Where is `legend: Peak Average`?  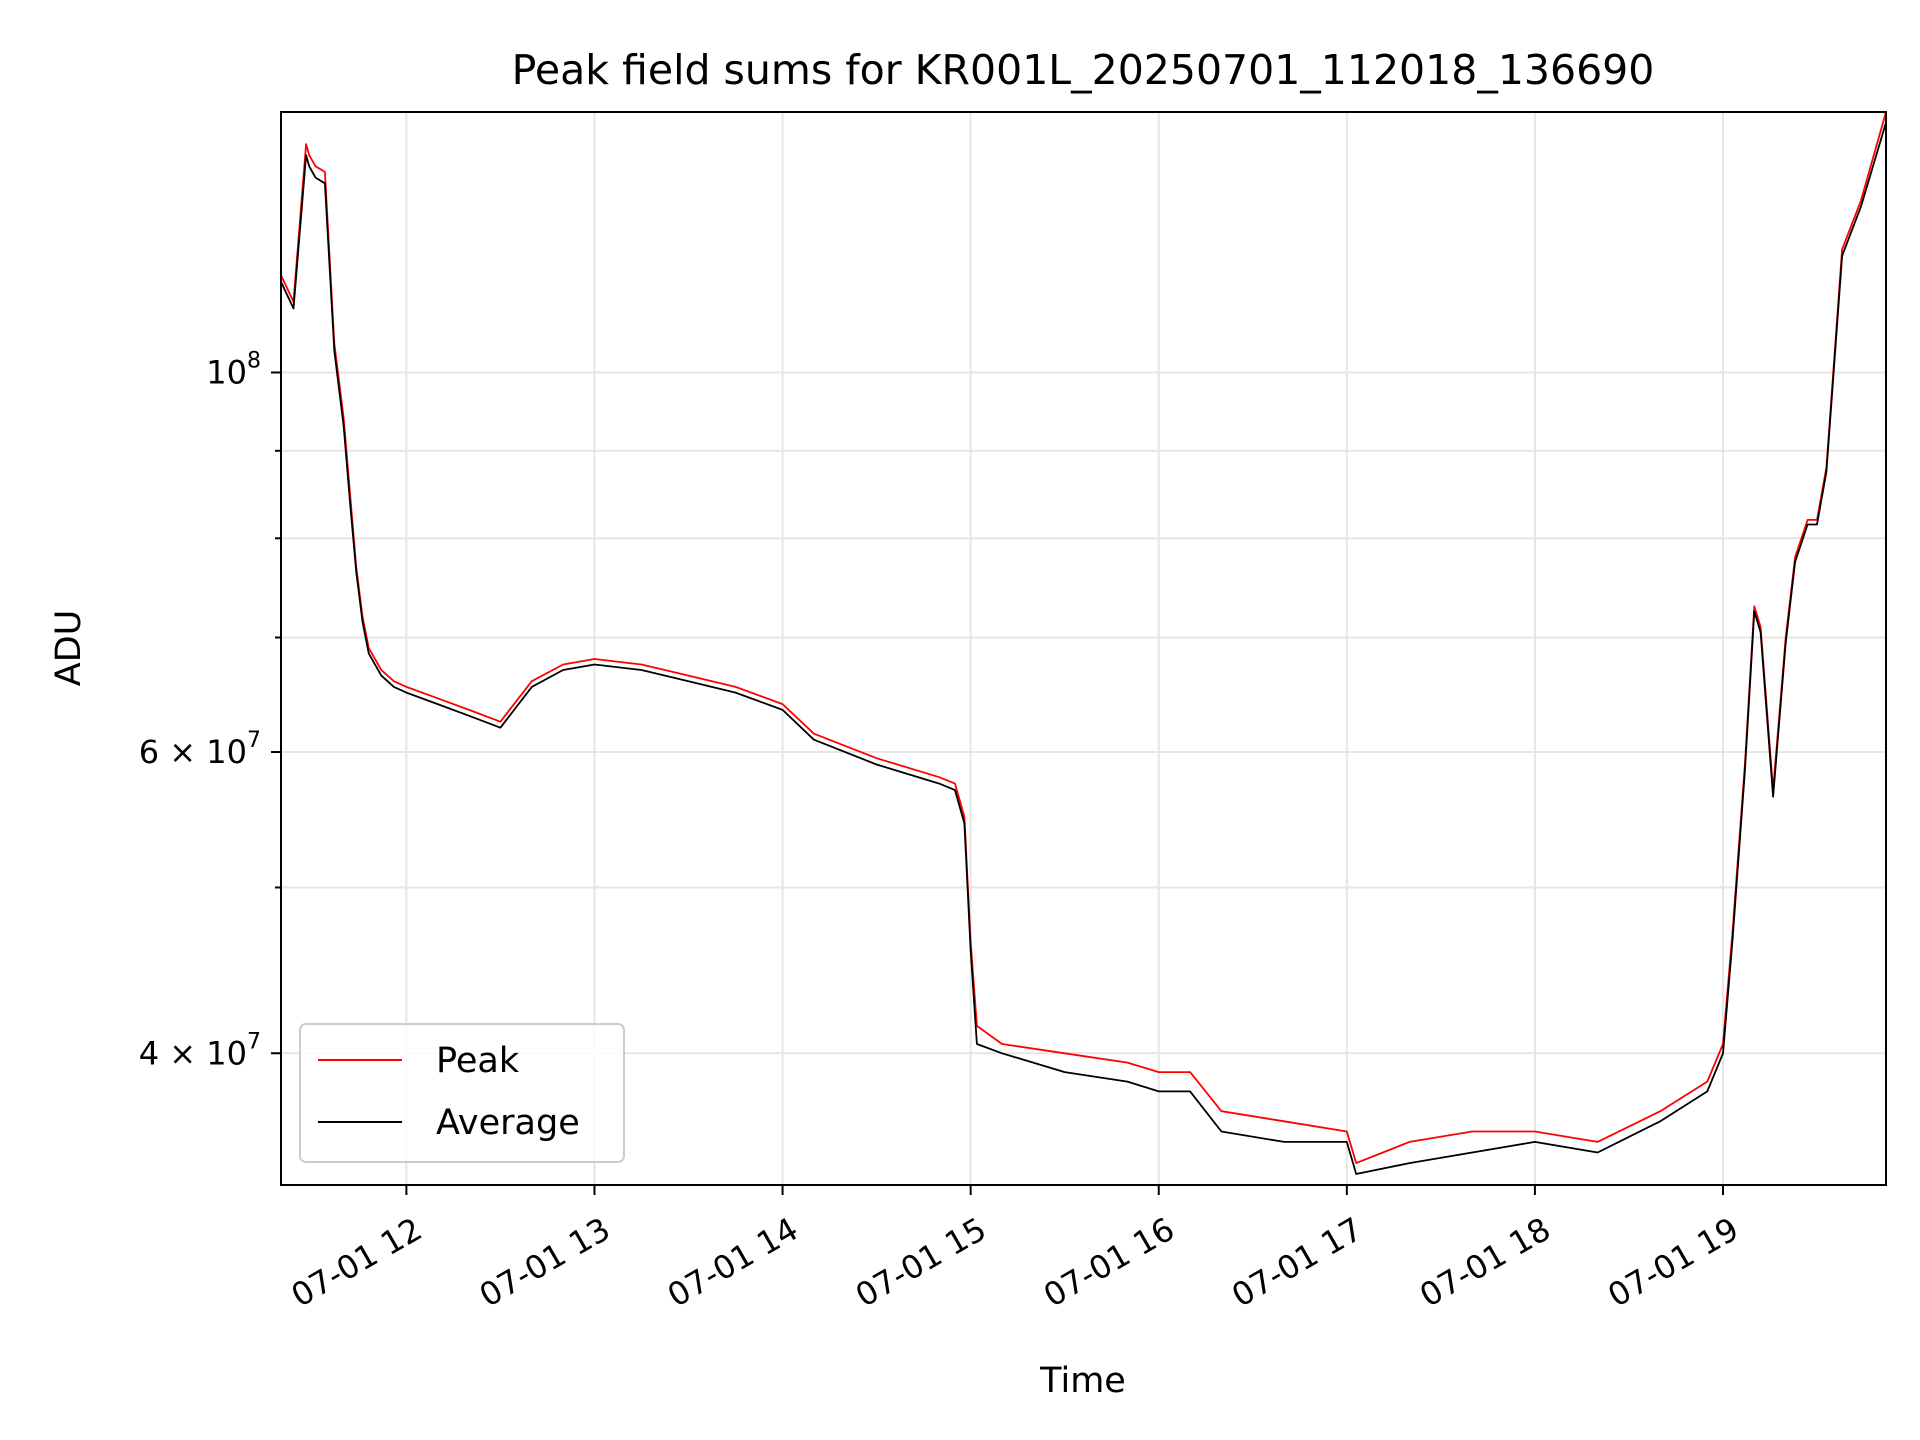 legend: Peak Average is located at coordinates (462, 1093).